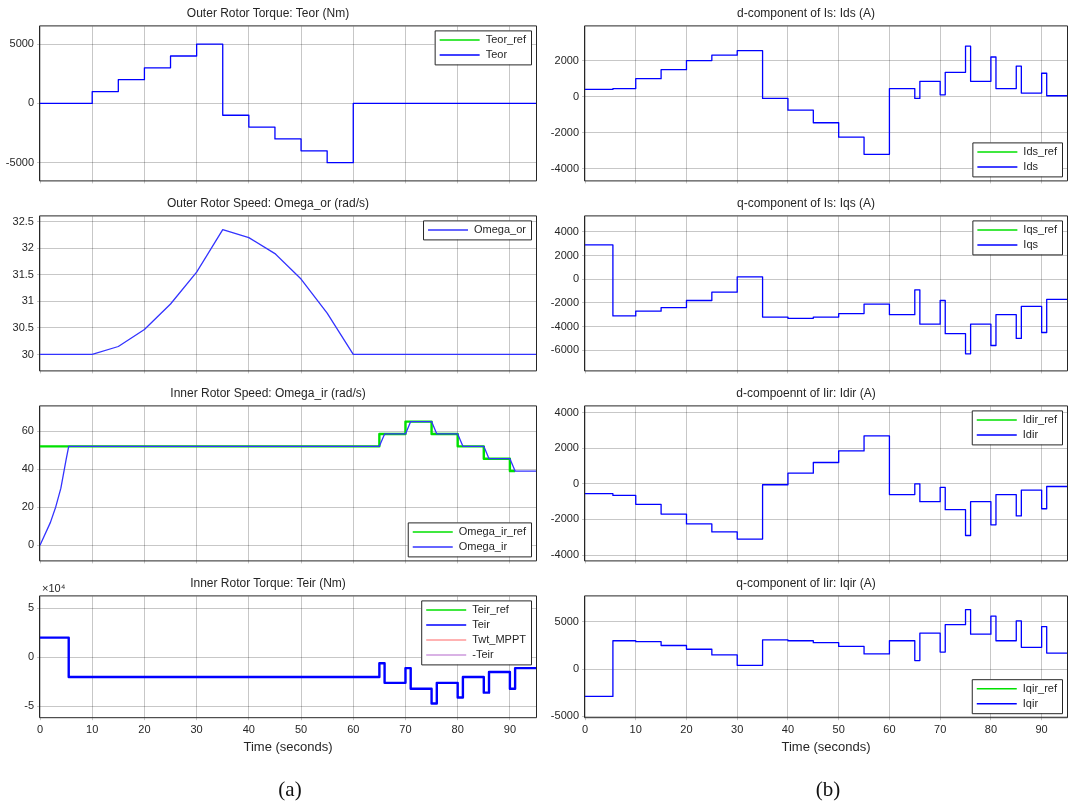 The height and width of the screenshot is (806, 1071). Describe the element at coordinates (27, 430) in the screenshot. I see `y-tick-label: 60` at that location.